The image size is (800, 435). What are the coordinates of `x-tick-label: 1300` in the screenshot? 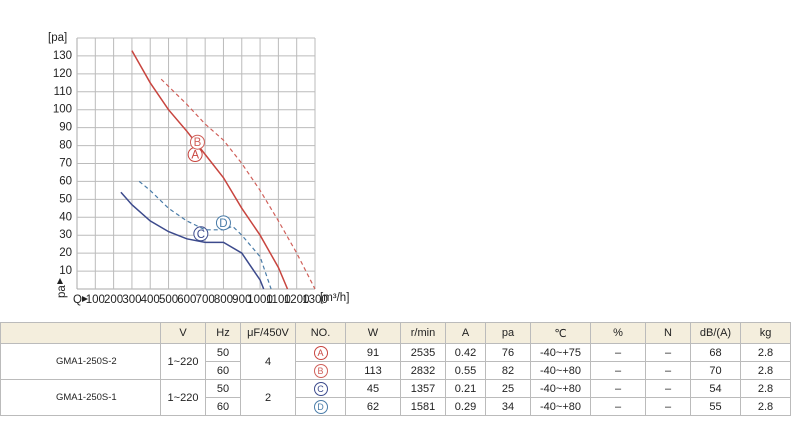 It's located at (315, 300).